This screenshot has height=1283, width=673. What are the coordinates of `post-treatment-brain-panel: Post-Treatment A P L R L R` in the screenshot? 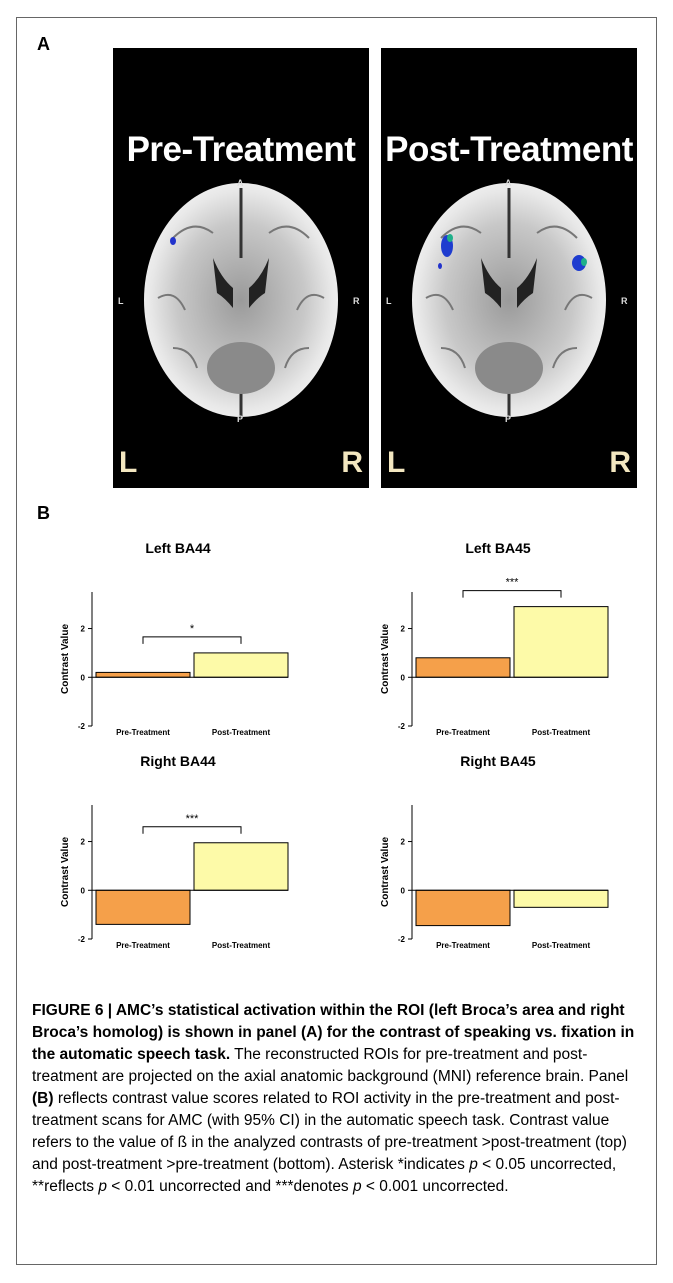 It's located at (509, 268).